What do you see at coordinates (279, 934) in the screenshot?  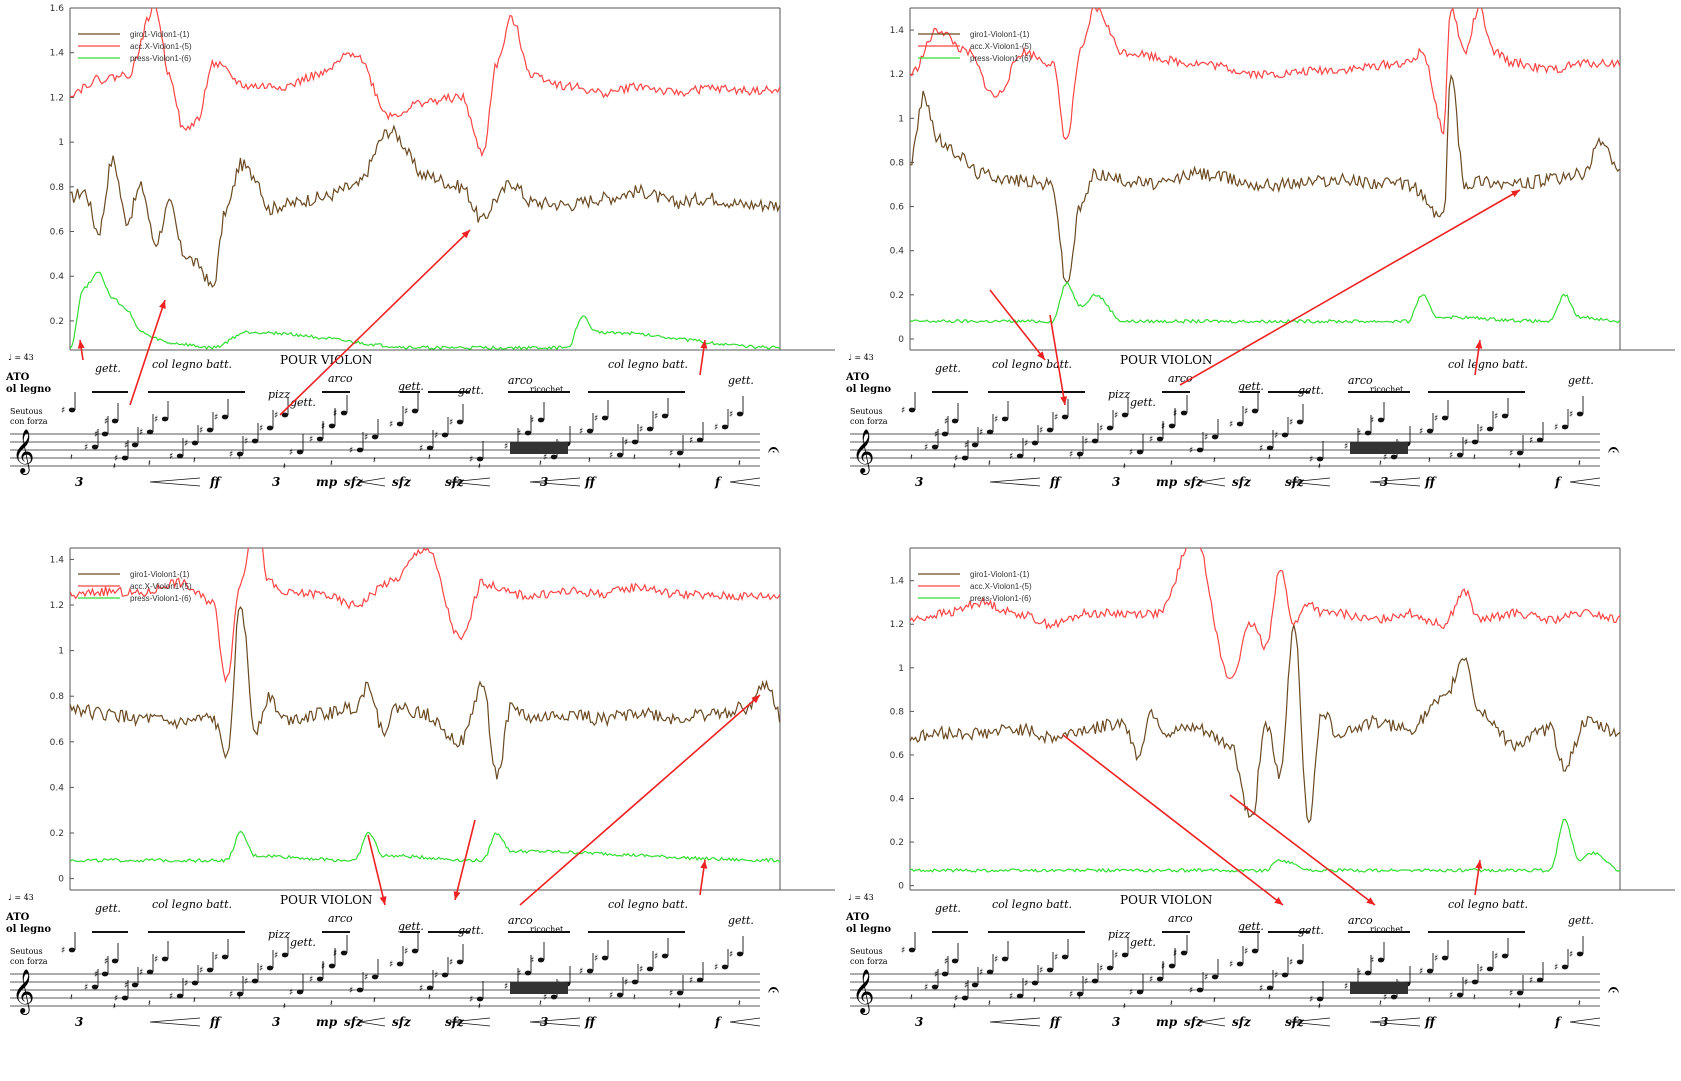 I see `technique-pizz: pizz` at bounding box center [279, 934].